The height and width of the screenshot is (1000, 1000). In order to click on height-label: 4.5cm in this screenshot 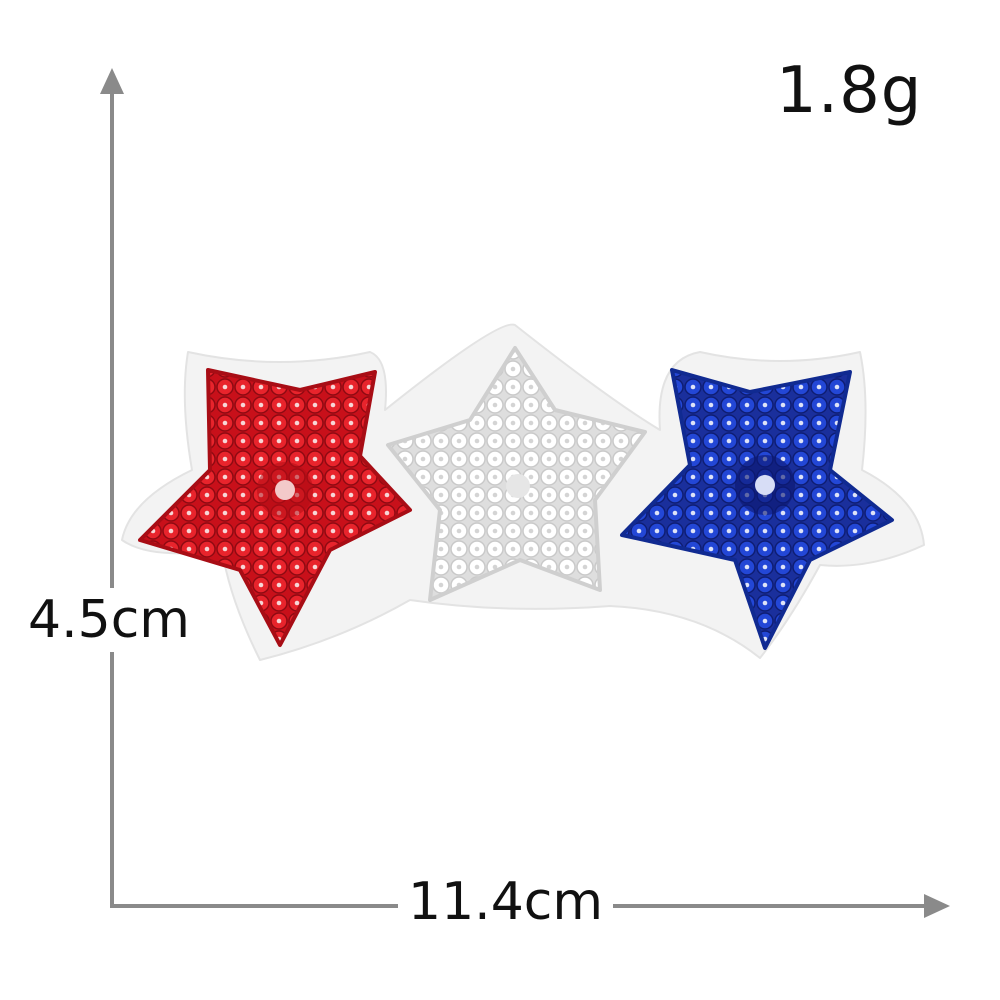, I will do `click(109, 620)`.